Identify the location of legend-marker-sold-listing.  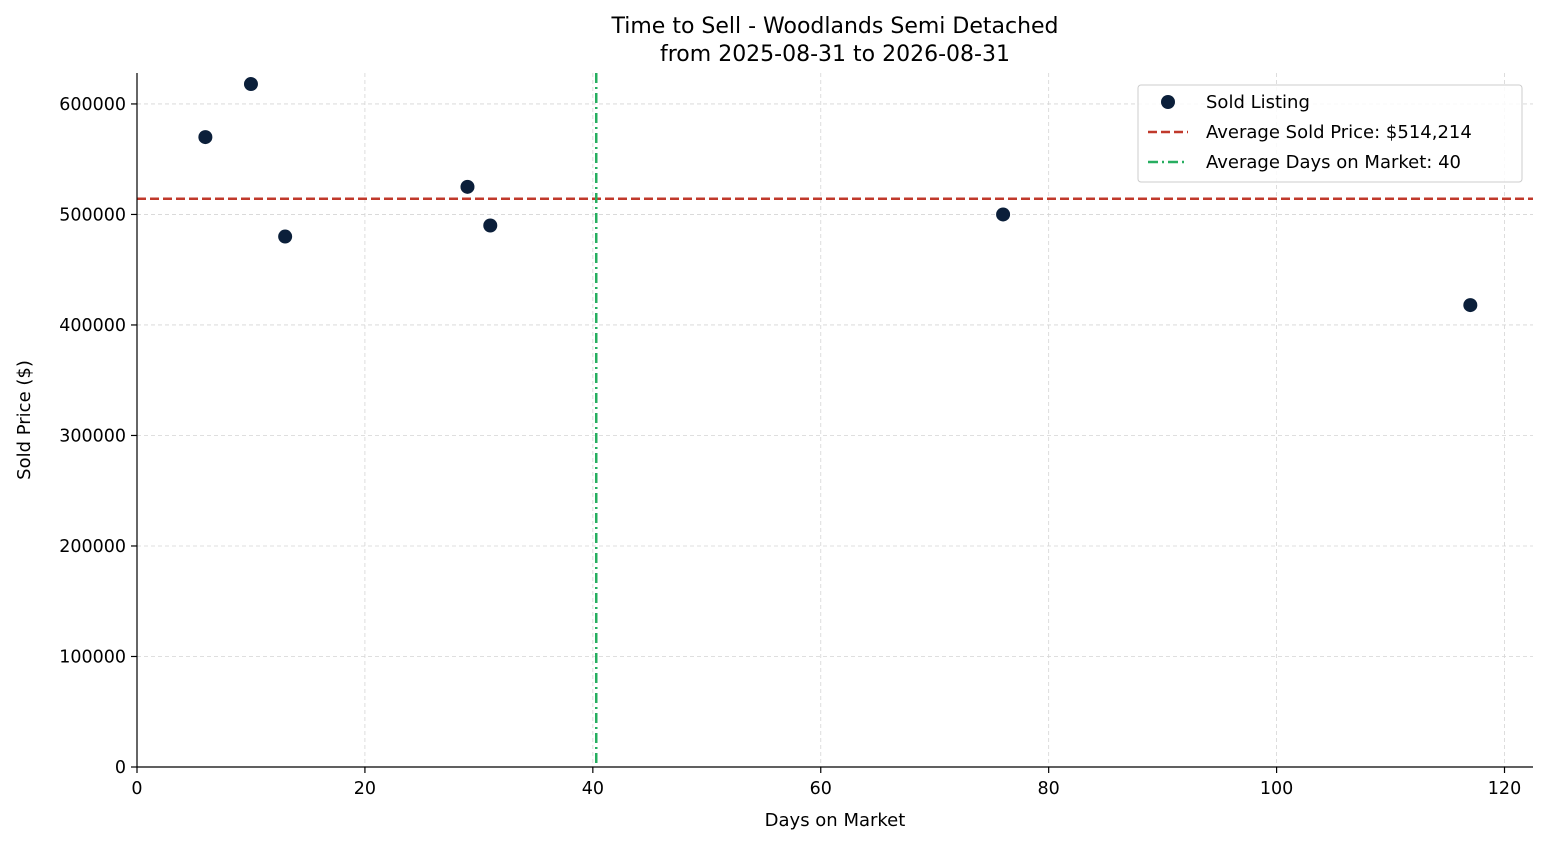
(1168, 102).